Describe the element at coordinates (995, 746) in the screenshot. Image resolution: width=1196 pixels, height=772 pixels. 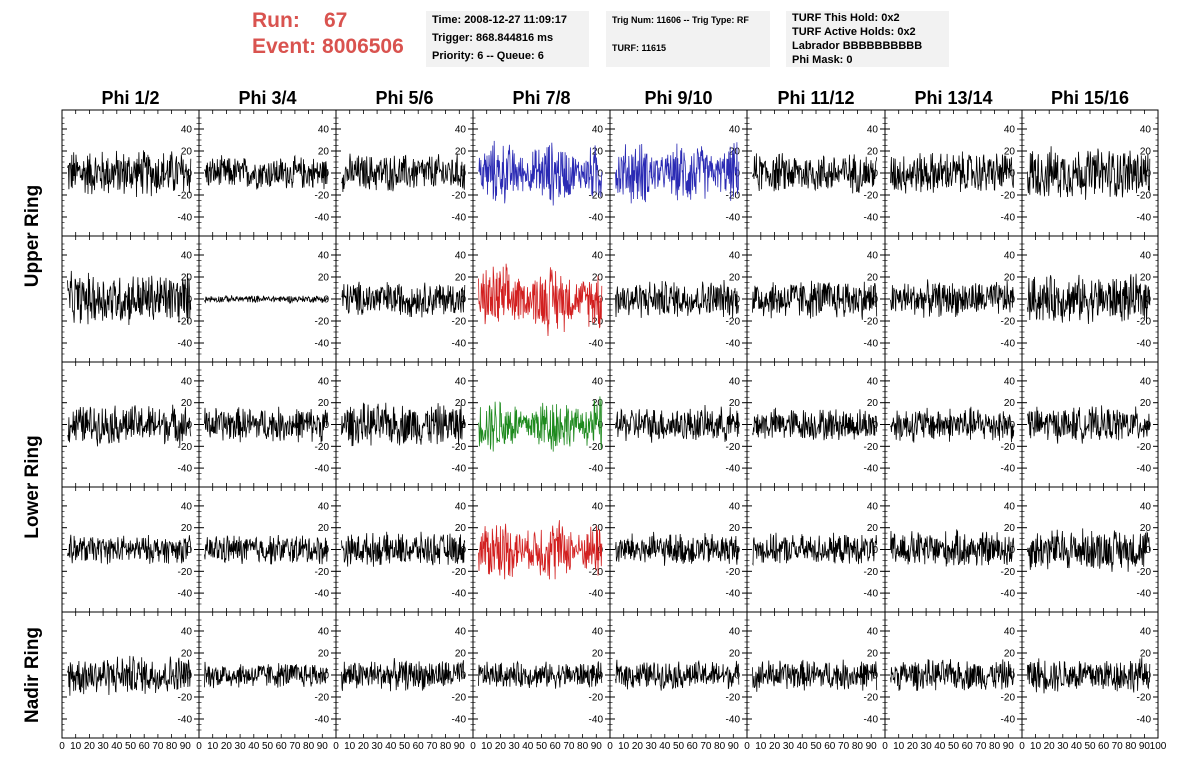
I see `x-tick-label: 80` at that location.